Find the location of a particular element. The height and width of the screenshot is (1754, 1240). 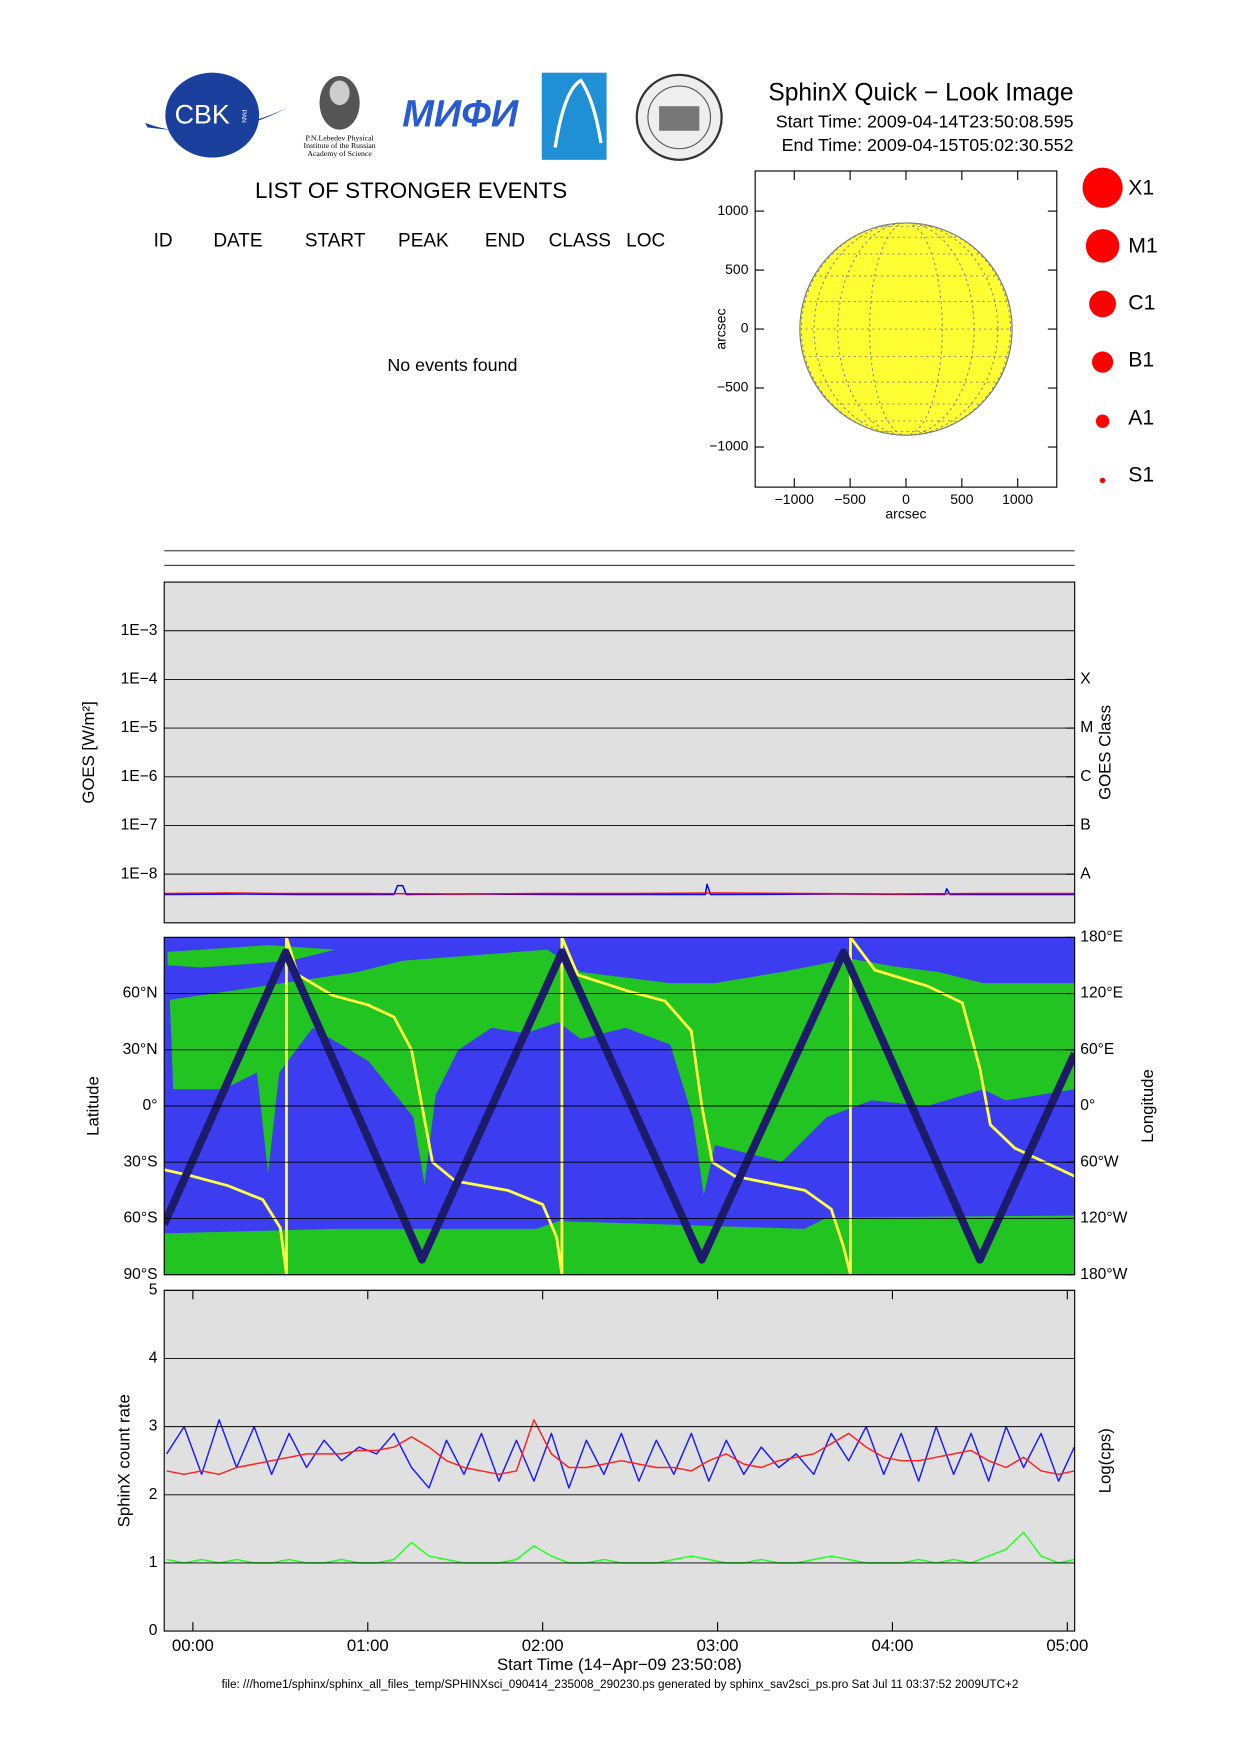

y2-tick-label: X is located at coordinates (1085, 679).